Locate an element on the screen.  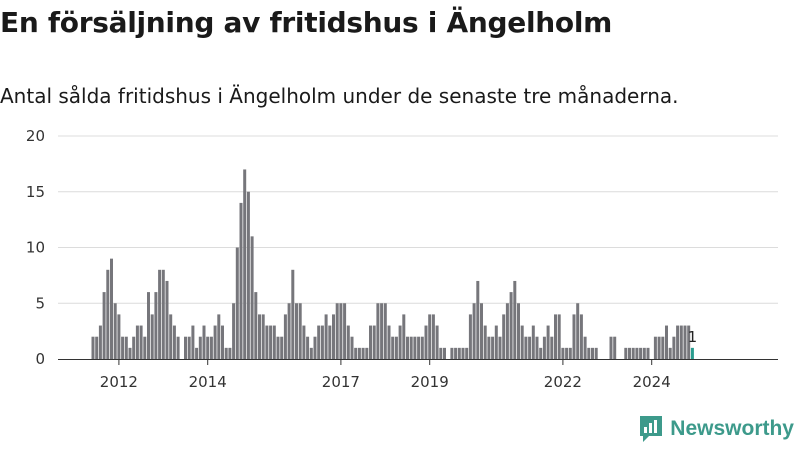
x-tick-label: 2024 is located at coordinates (652, 382).